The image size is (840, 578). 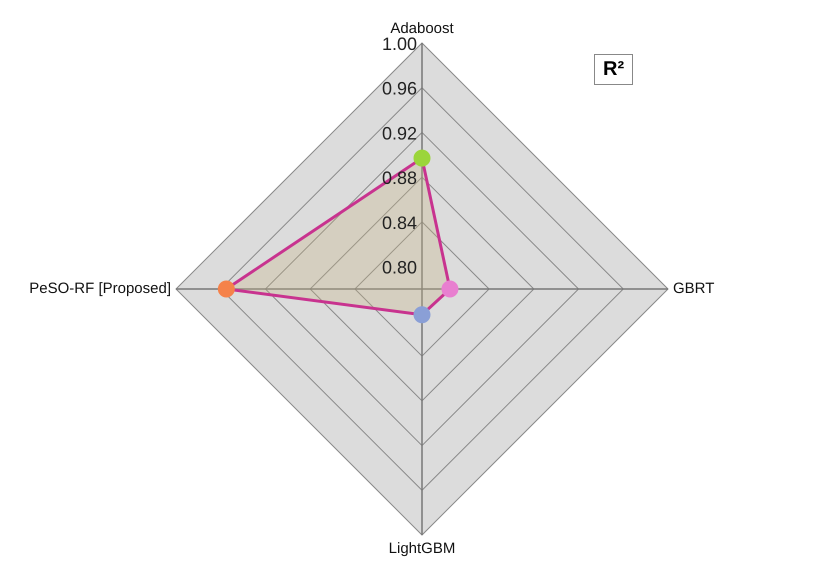 What do you see at coordinates (614, 69) in the screenshot?
I see `text: R²` at bounding box center [614, 69].